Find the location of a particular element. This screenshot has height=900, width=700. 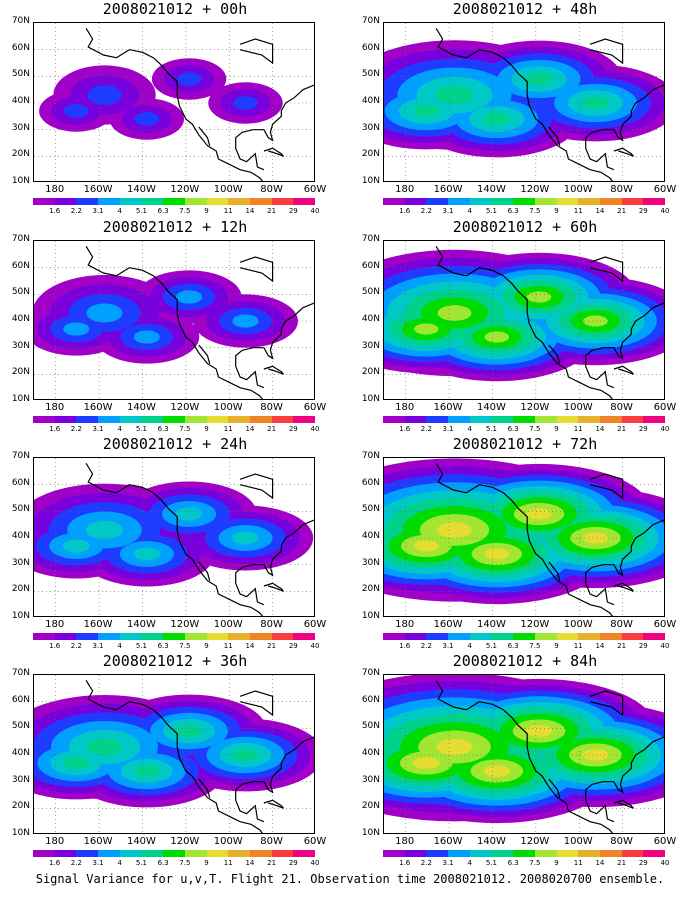

colorbar is located at coordinates (524, 201).